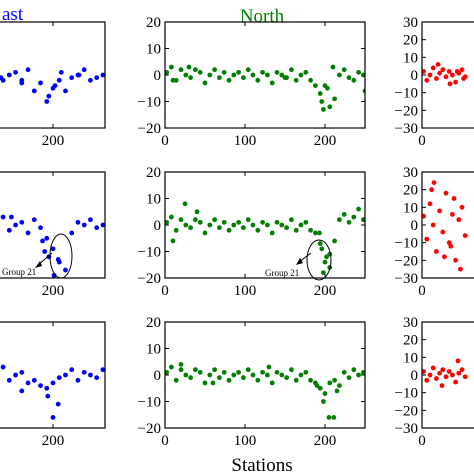 The image size is (474, 474). I want to click on x-axis-label: Stations, so click(261, 464).